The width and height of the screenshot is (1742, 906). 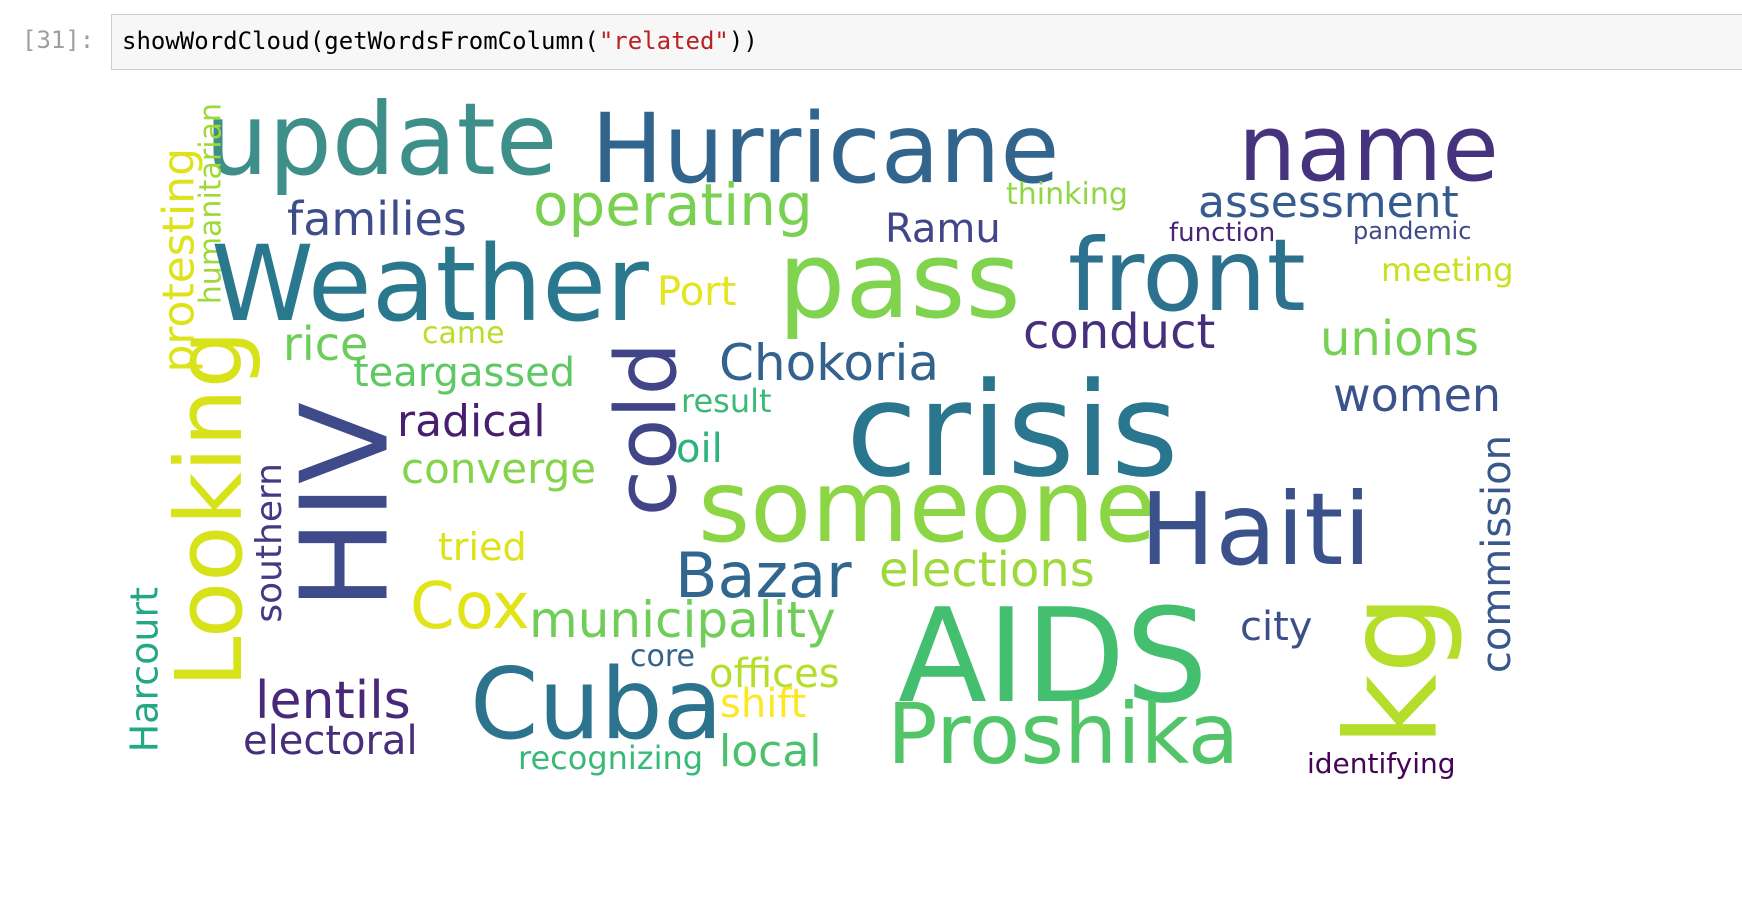 I want to click on word-front: front, so click(x=1187, y=275).